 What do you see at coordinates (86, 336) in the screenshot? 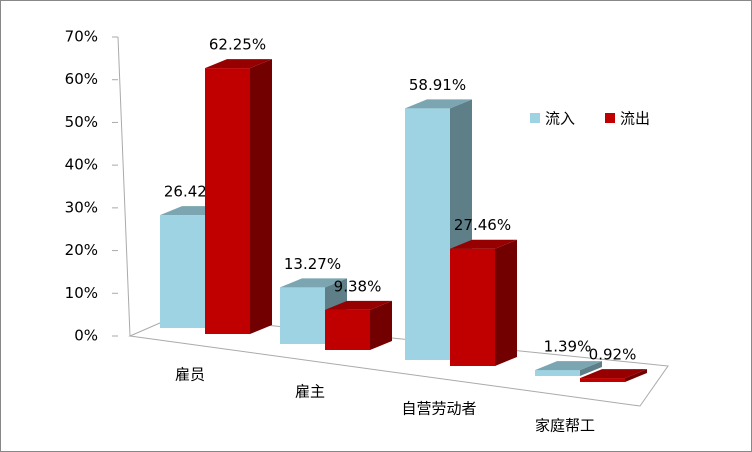
I see `y-tick-label: 0%` at bounding box center [86, 336].